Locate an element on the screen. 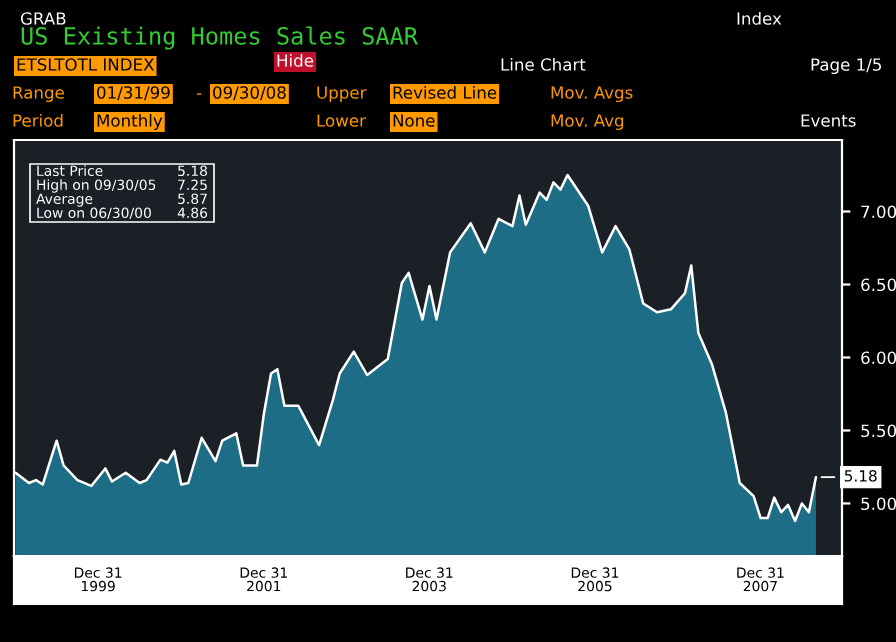 This screenshot has height=642, width=896. text: GRAB is located at coordinates (43, 18).